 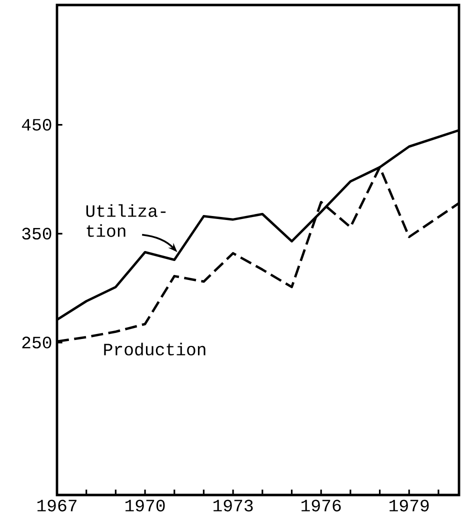 I want to click on series-label: Production, so click(x=155, y=349).